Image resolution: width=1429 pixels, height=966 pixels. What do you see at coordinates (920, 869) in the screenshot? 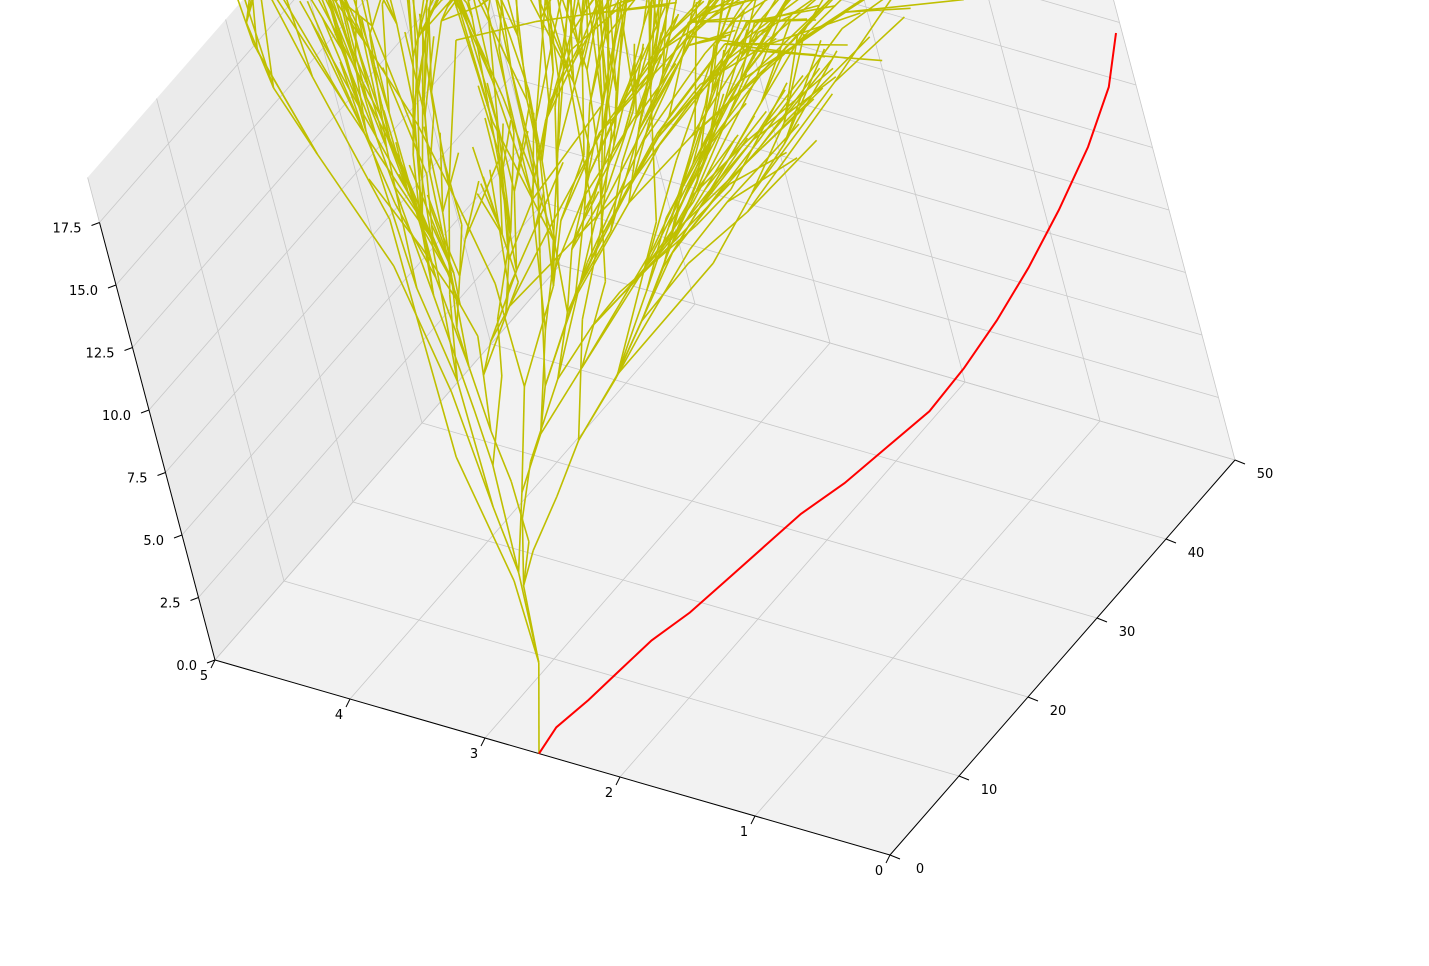
I see `y-tick-label: 0` at bounding box center [920, 869].